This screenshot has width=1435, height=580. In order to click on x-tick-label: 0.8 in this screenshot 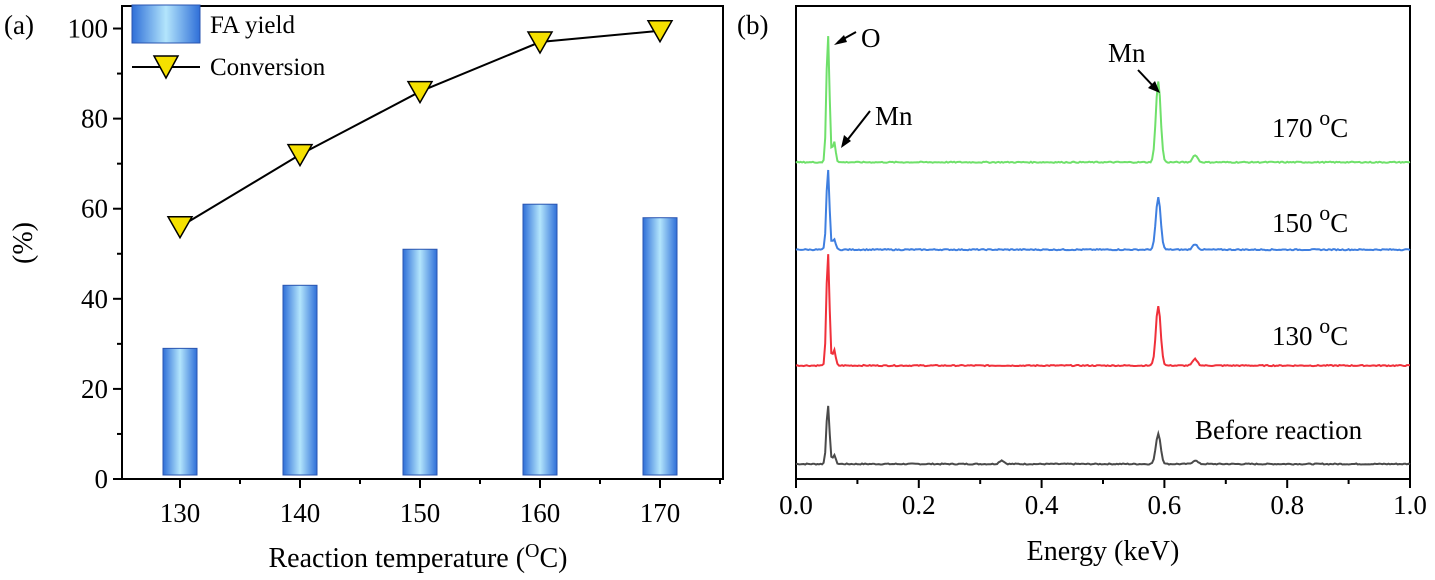, I will do `click(1287, 505)`.